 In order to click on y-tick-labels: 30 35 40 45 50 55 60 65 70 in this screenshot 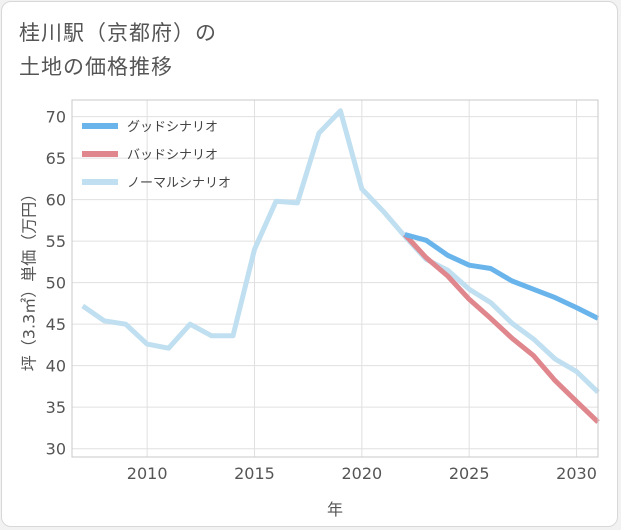, I will do `click(56, 283)`.